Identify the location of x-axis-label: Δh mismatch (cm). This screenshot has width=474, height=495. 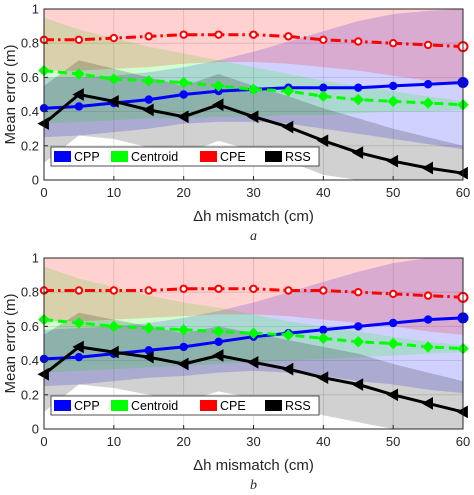
(253, 216).